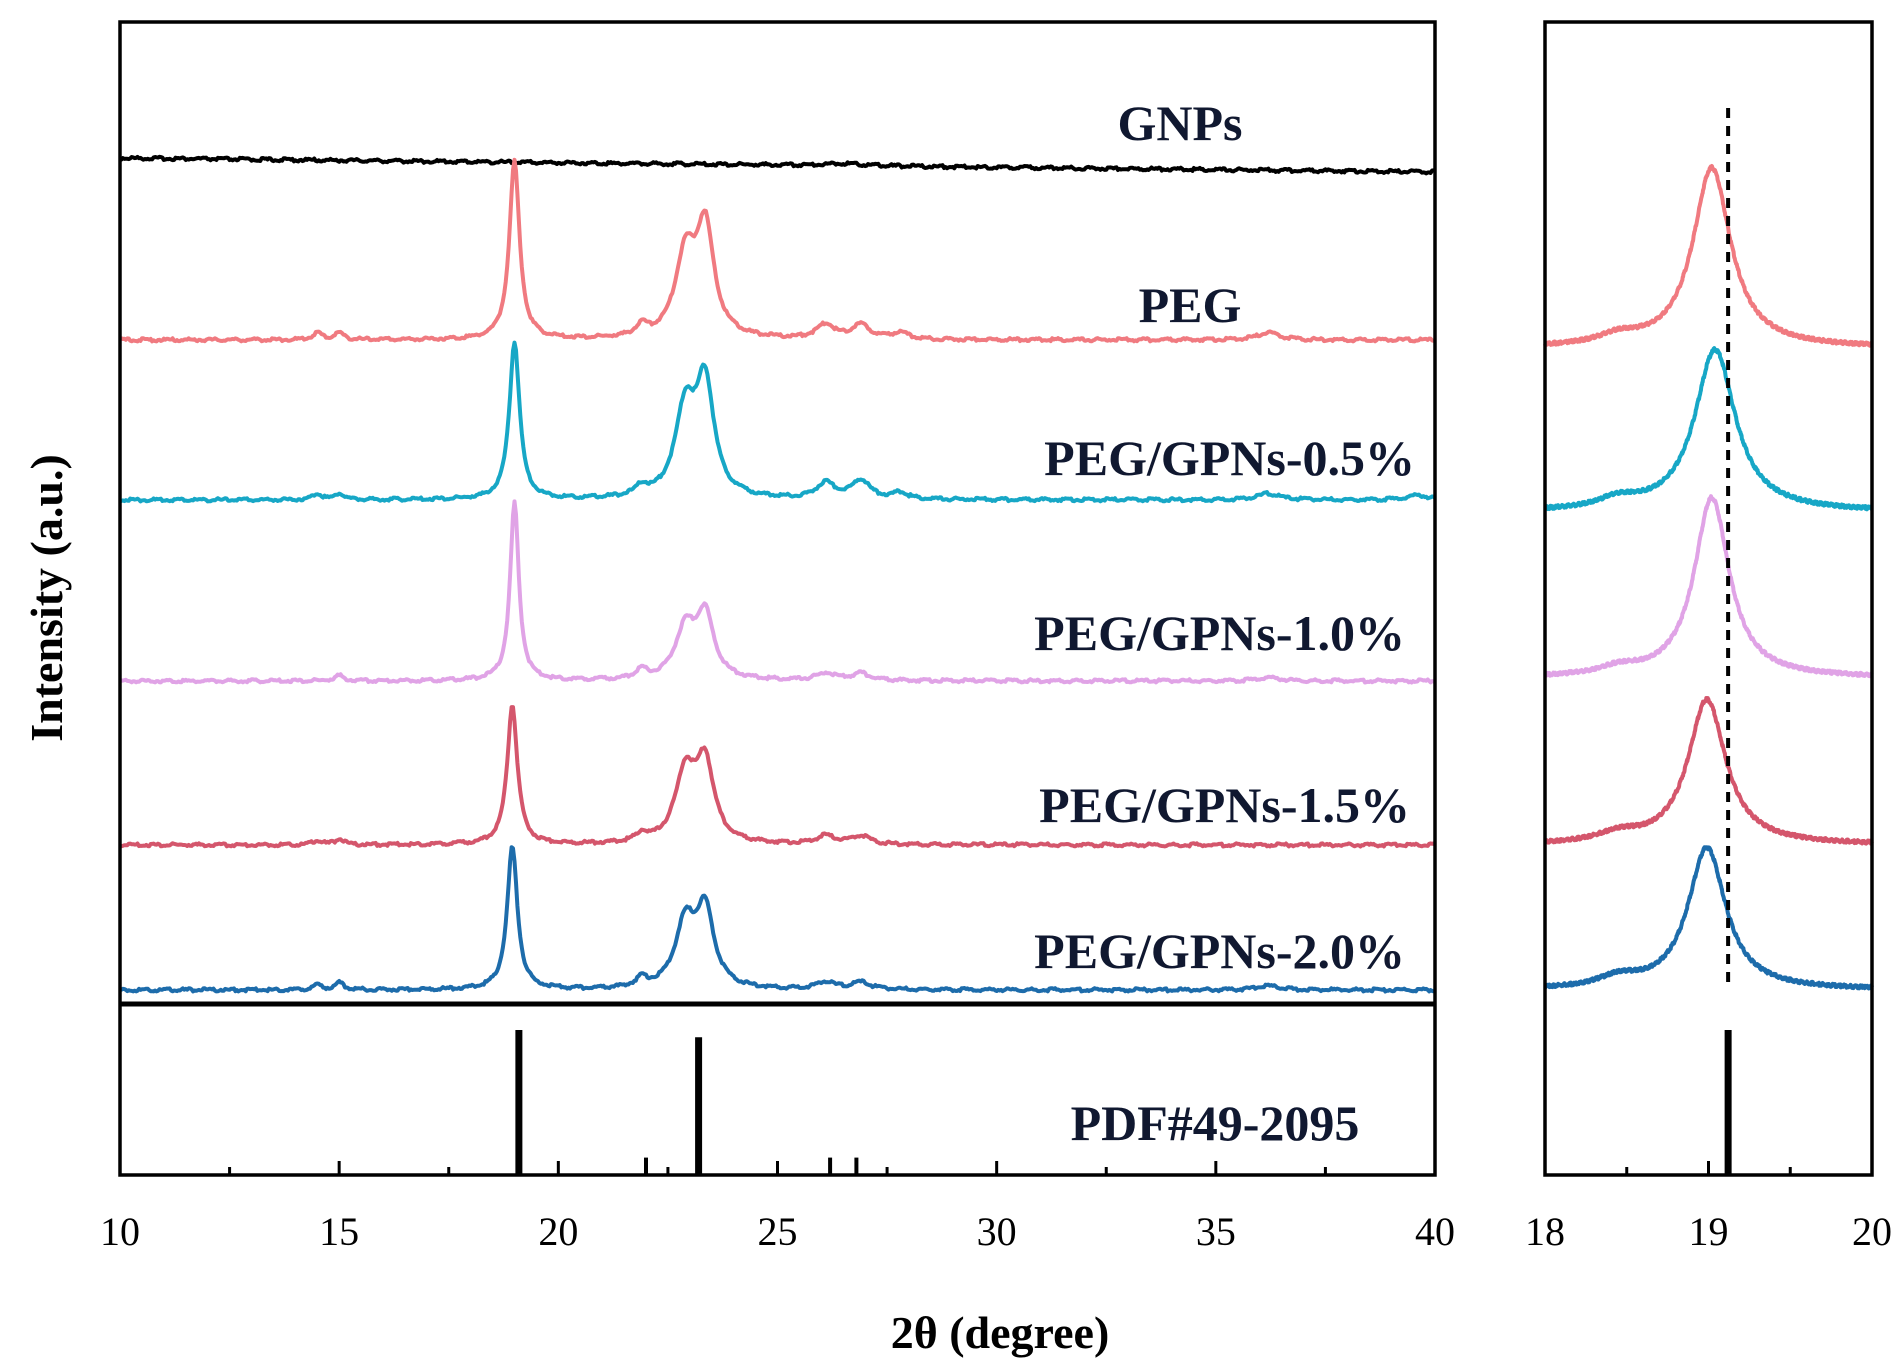 This screenshot has height=1370, width=1902. I want to click on series-label-peg-2-0: PEG/GPNs-2.0%, so click(1219, 951).